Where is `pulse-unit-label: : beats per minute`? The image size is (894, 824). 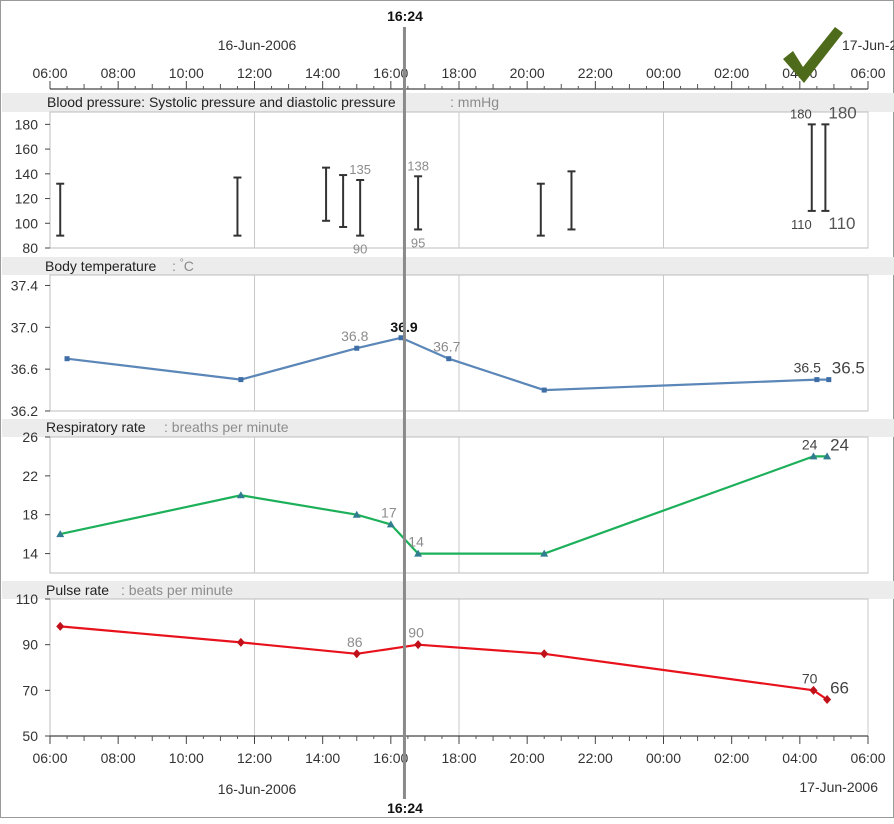 pulse-unit-label: : beats per minute is located at coordinates (177, 590).